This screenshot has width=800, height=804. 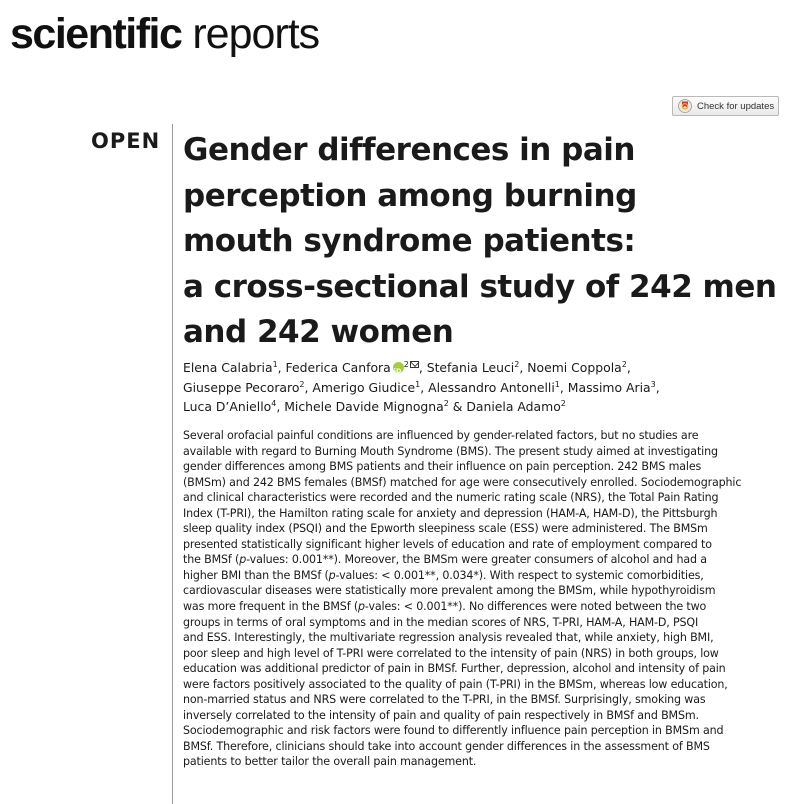 I want to click on author-link: Stefania Leuci, so click(x=470, y=367).